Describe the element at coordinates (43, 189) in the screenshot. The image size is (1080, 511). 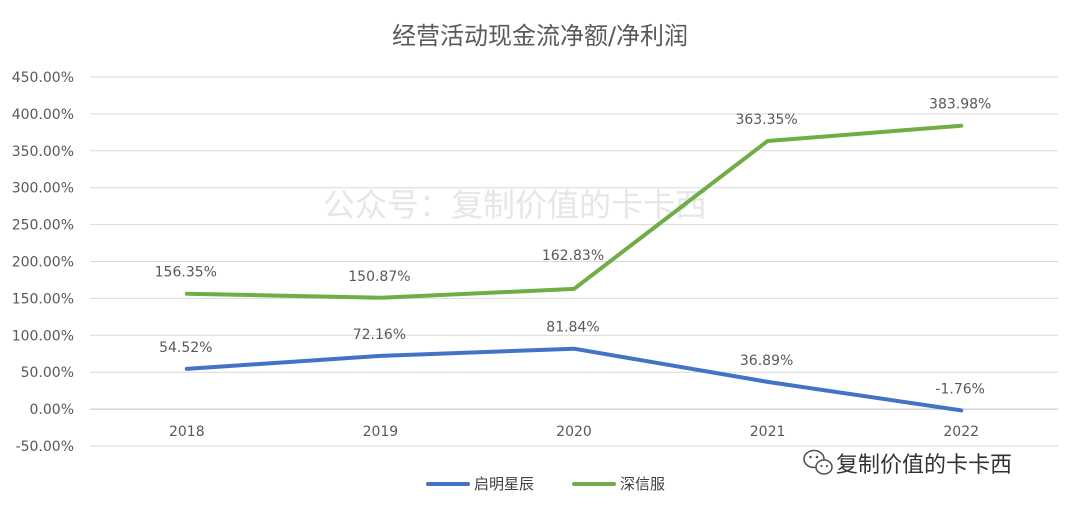
I see `y-tick-label: 300.00%` at that location.